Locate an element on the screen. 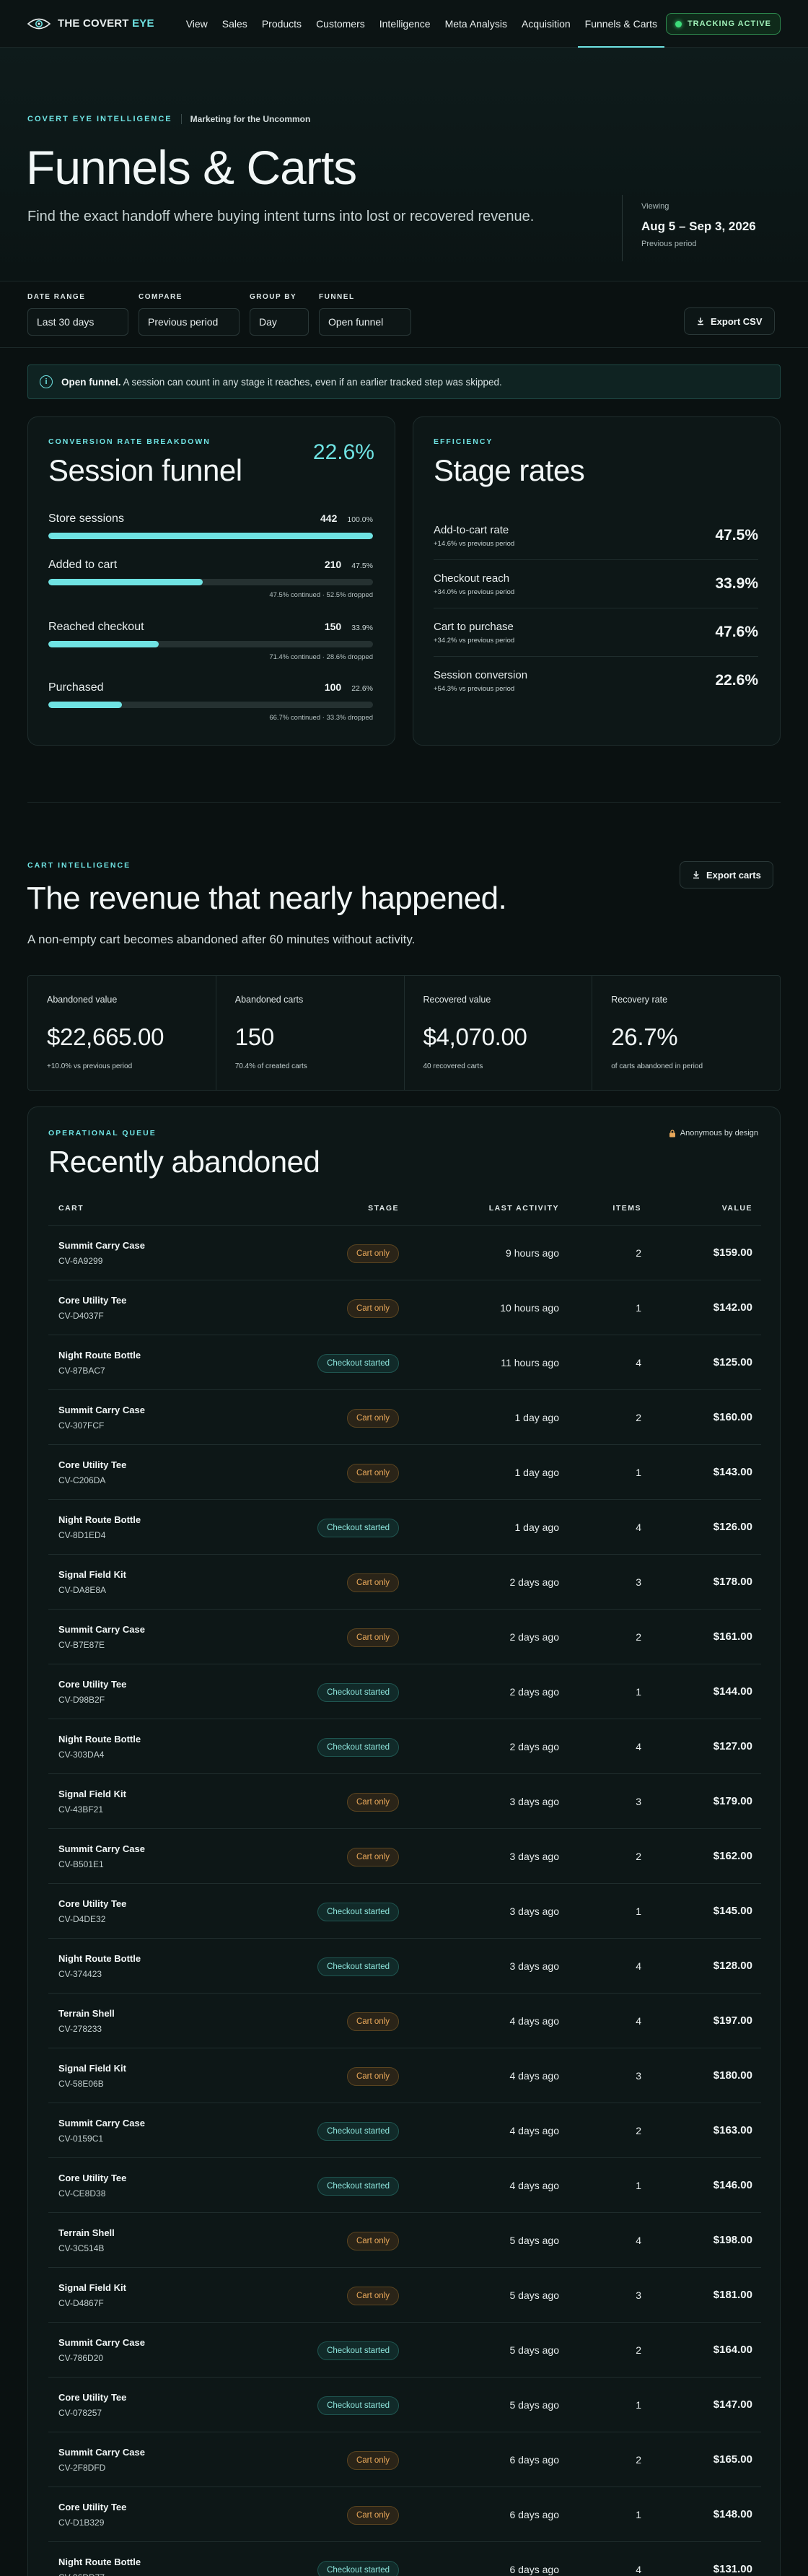 The width and height of the screenshot is (808, 2576). nav-link-acquisition: Acquisition is located at coordinates (546, 23).